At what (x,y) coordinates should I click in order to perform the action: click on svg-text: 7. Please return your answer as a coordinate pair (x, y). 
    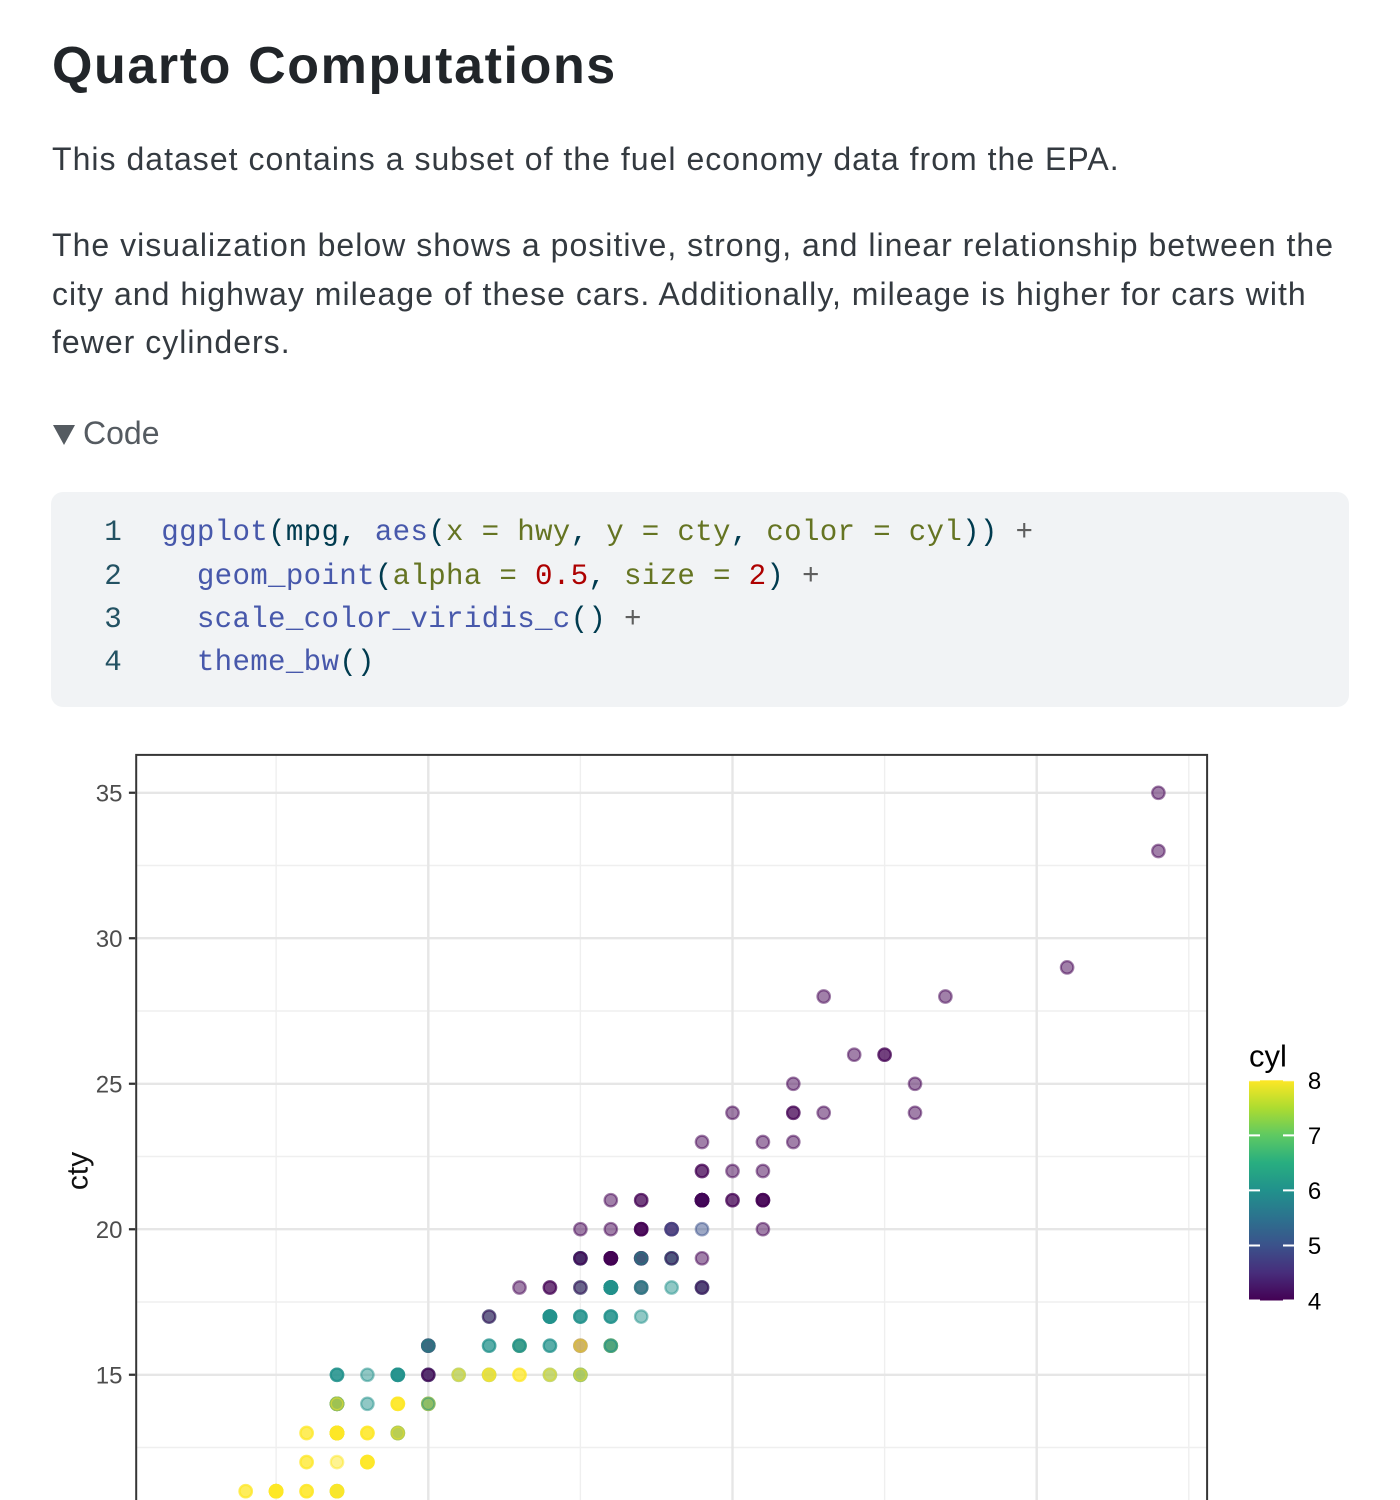
    Looking at the image, I should click on (1314, 1136).